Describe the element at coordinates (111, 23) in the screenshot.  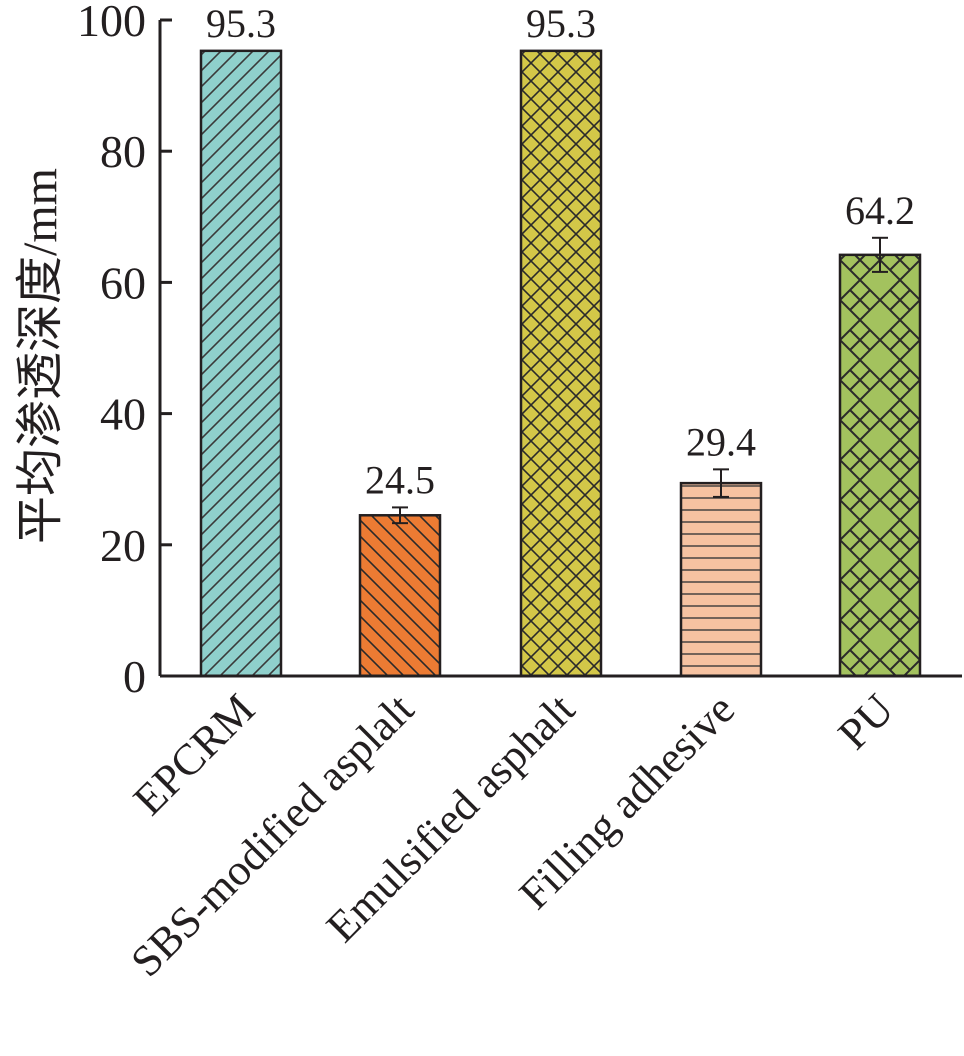
I see `y-tick-label: 100` at that location.